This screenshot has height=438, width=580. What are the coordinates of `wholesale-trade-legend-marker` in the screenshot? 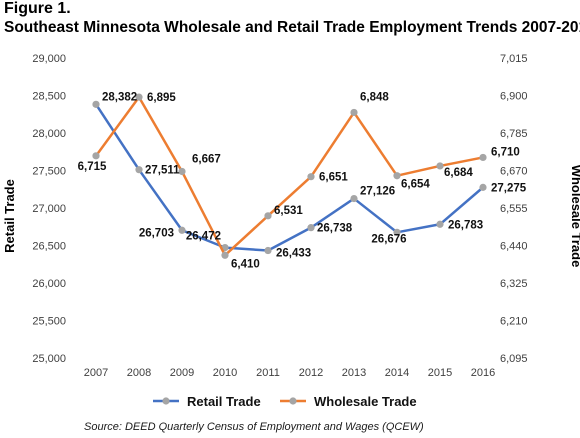 It's located at (293, 401).